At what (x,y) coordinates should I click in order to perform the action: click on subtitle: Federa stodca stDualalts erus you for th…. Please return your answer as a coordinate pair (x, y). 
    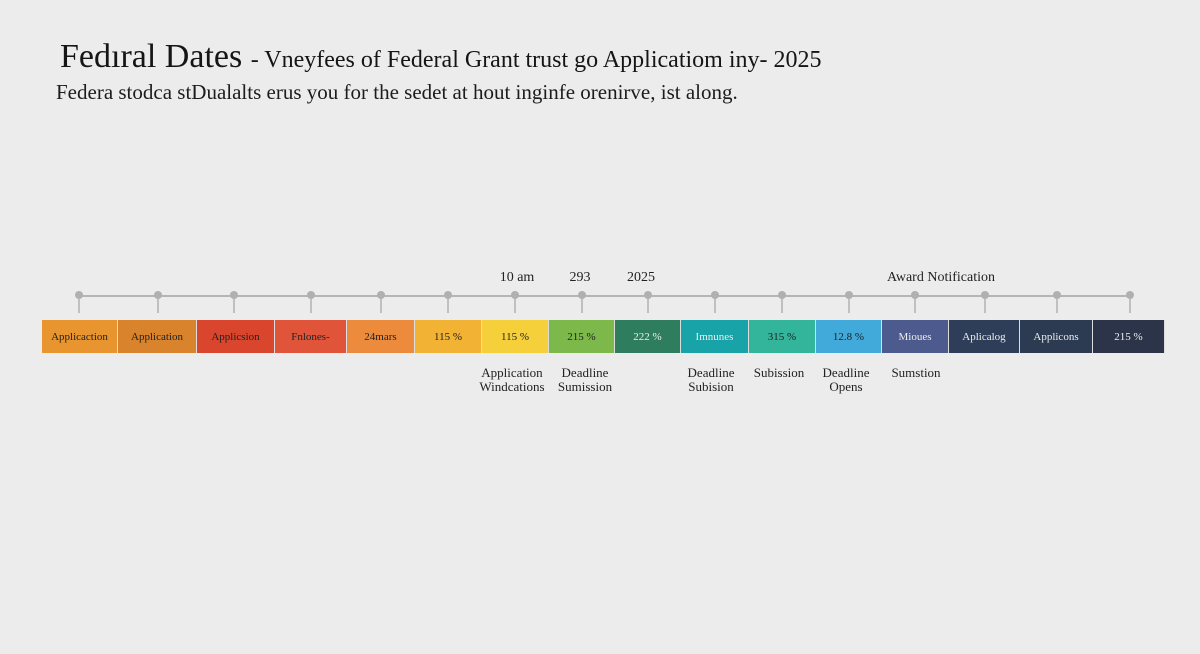
    Looking at the image, I should click on (397, 92).